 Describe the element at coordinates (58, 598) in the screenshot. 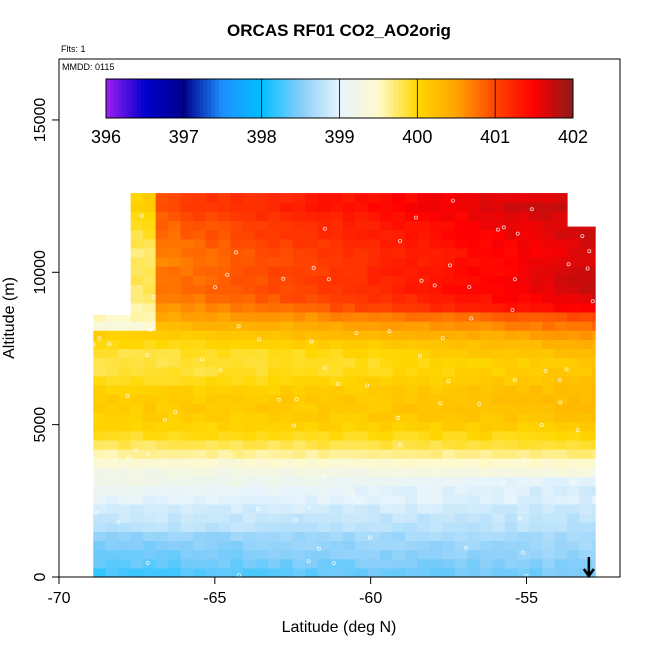

I see `x-tick-label: -70` at that location.